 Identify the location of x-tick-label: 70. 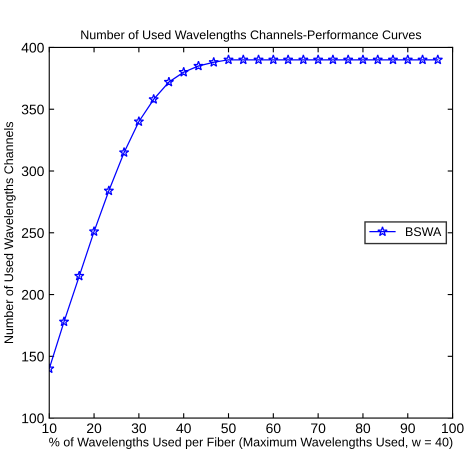
(318, 428).